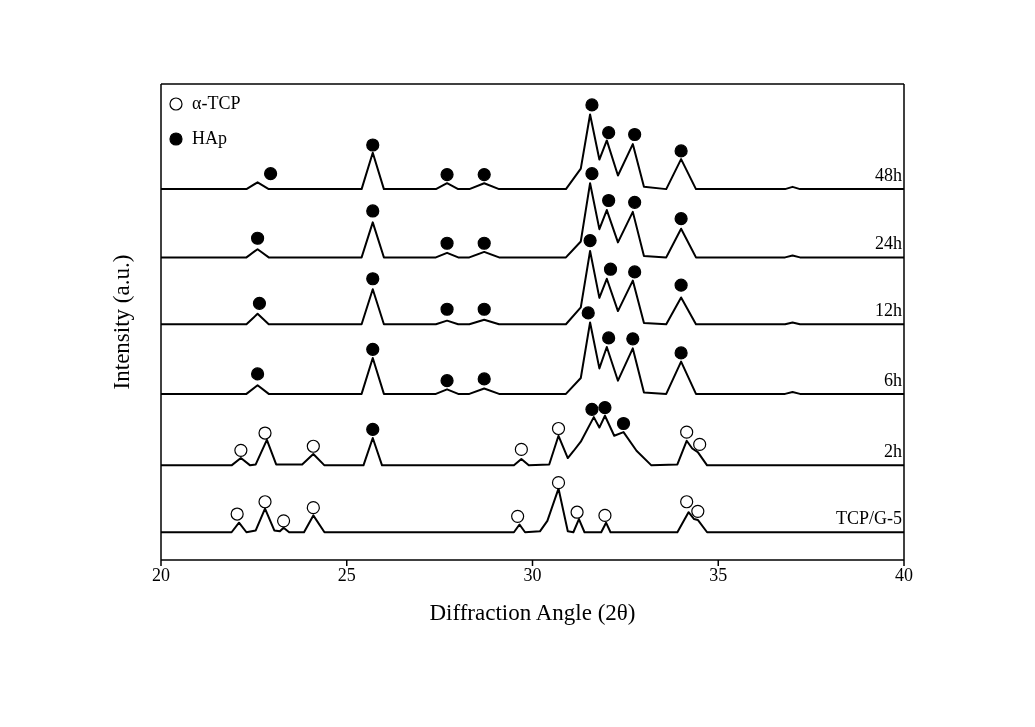 The height and width of the screenshot is (727, 1035). What do you see at coordinates (216, 103) in the screenshot?
I see `legend-label: α-TCP` at bounding box center [216, 103].